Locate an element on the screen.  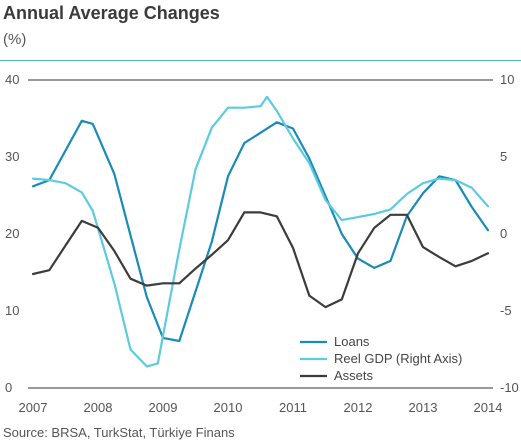
x-tick-label: 2009 is located at coordinates (163, 407).